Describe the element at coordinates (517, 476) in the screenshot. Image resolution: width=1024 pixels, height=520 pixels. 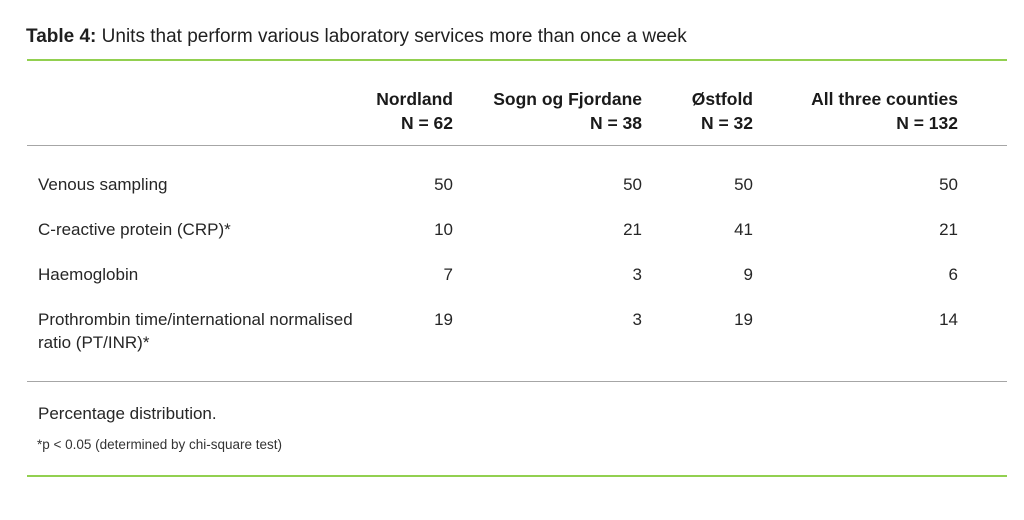
I see `bottom-green-rule` at that location.